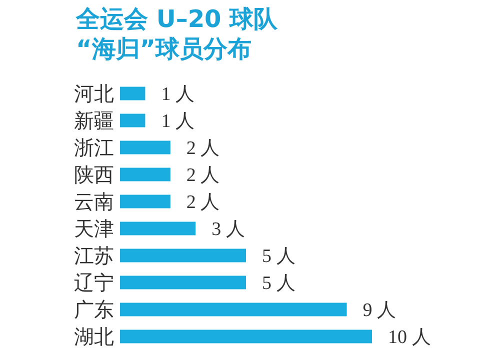 The image size is (500, 362). What do you see at coordinates (94, 310) in the screenshot?
I see `y-tick-label: 广东` at bounding box center [94, 310].